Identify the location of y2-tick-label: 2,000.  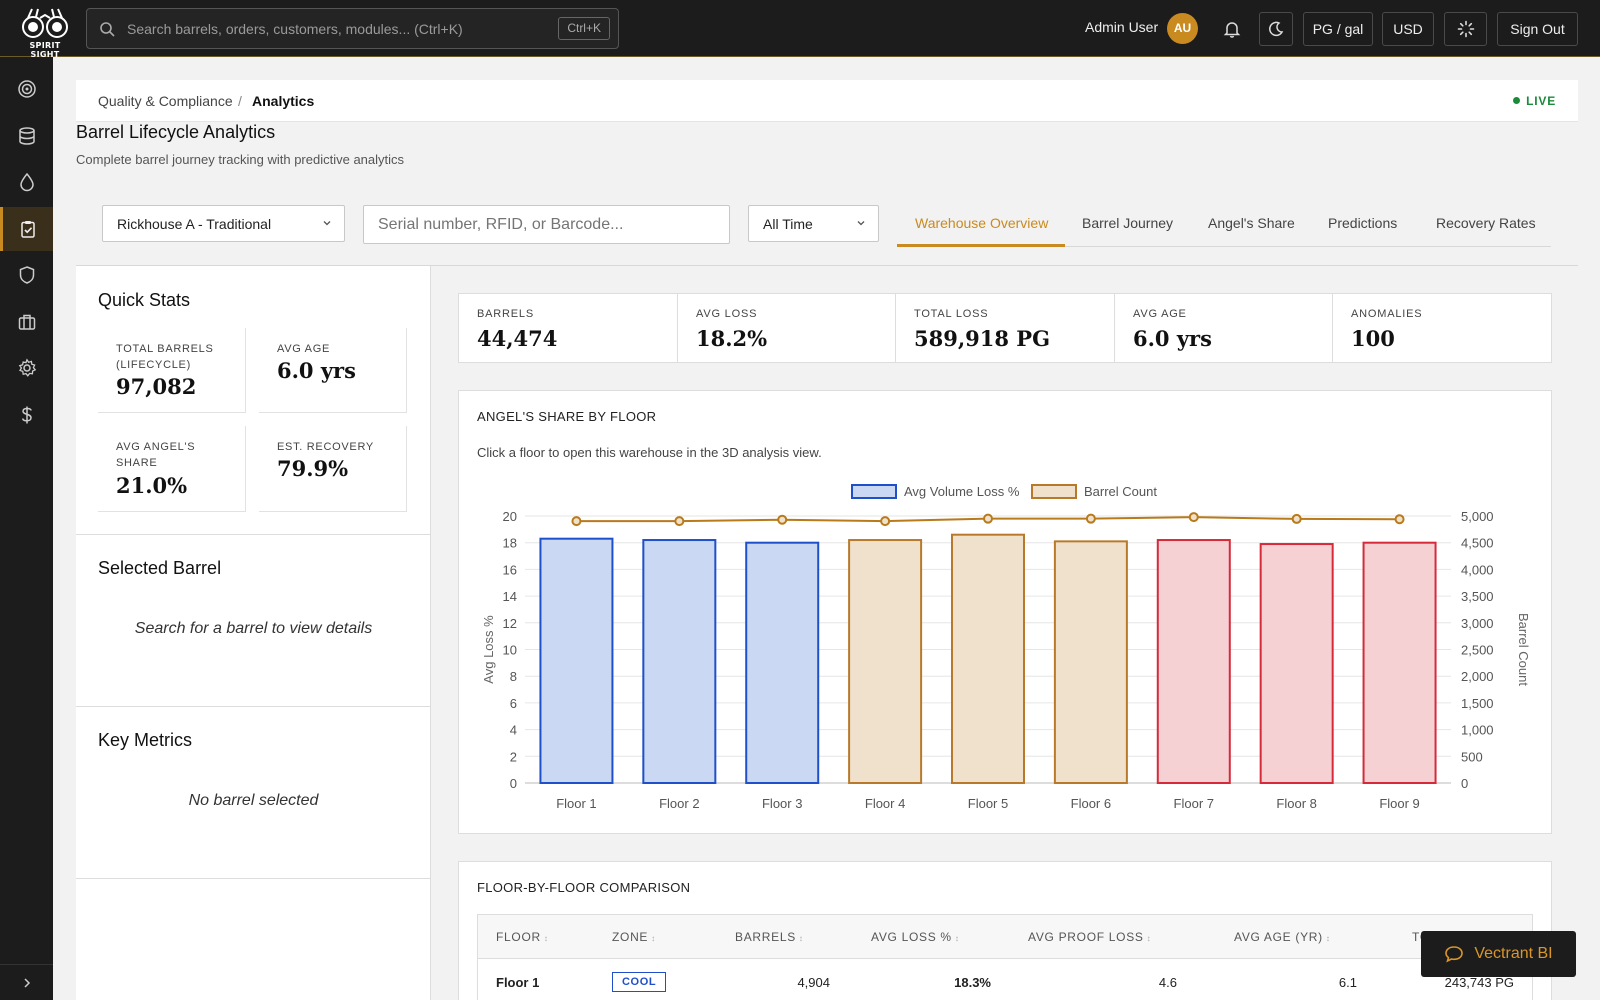
(1477, 676).